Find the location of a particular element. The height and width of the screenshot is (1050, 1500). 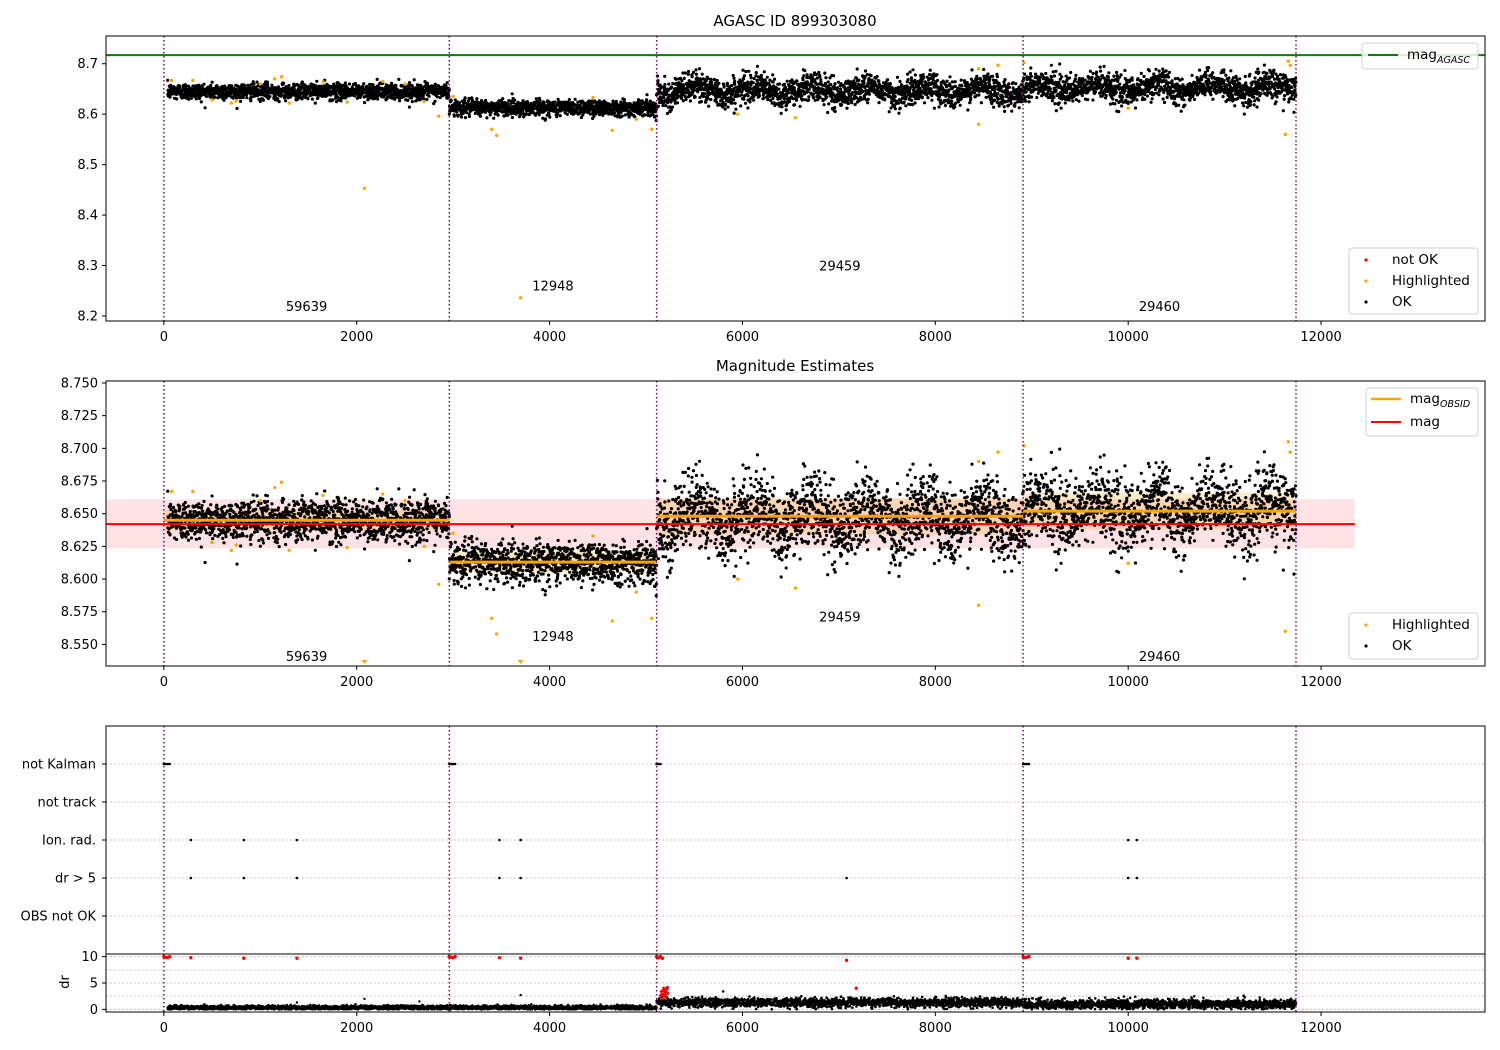

obsid-label: 29460 is located at coordinates (1159, 307).